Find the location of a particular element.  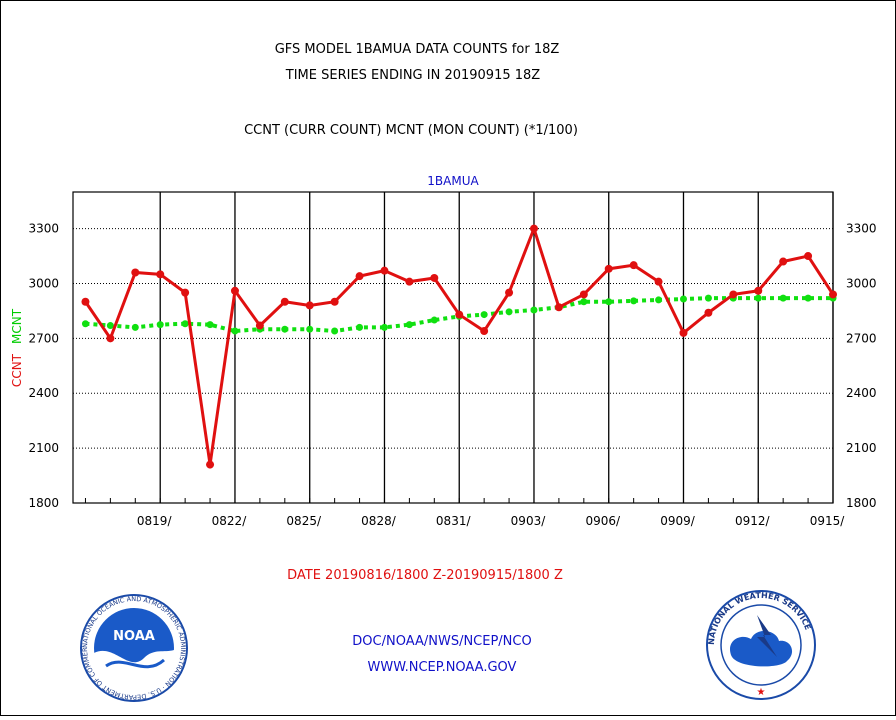

x-tick-label: 0909/ is located at coordinates (678, 521).